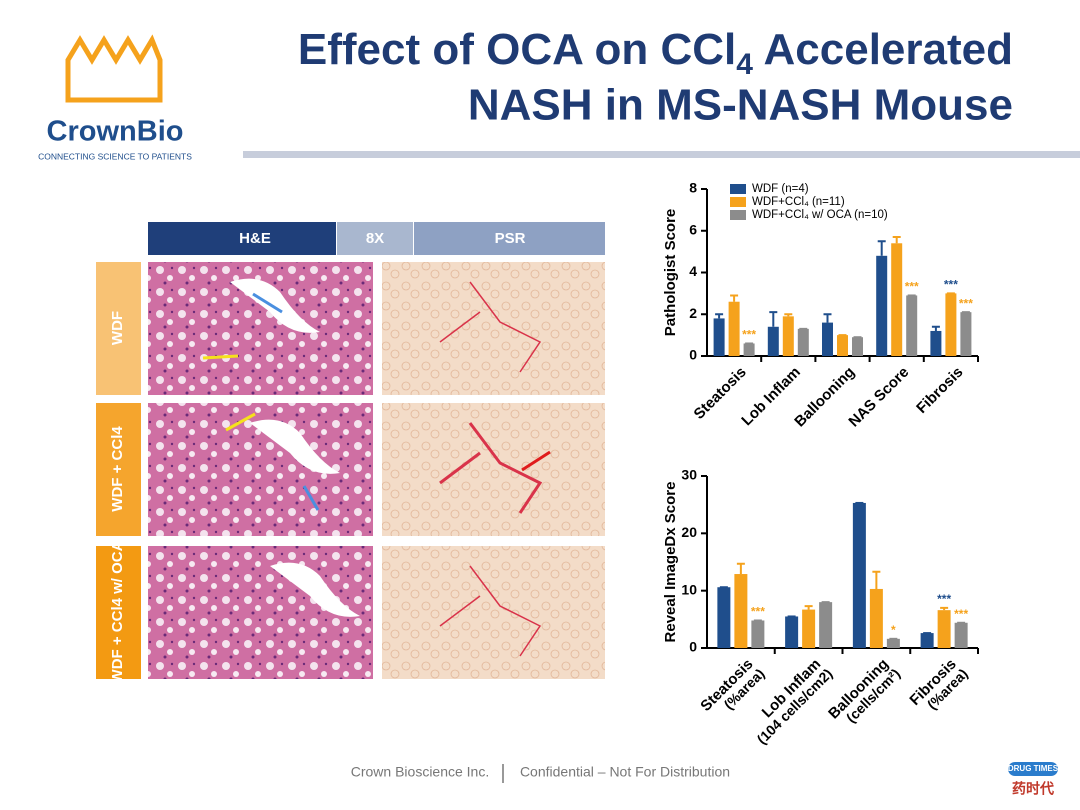 This screenshot has width=1080, height=810. Describe the element at coordinates (689, 532) in the screenshot. I see `y-tick-label: 20` at that location.